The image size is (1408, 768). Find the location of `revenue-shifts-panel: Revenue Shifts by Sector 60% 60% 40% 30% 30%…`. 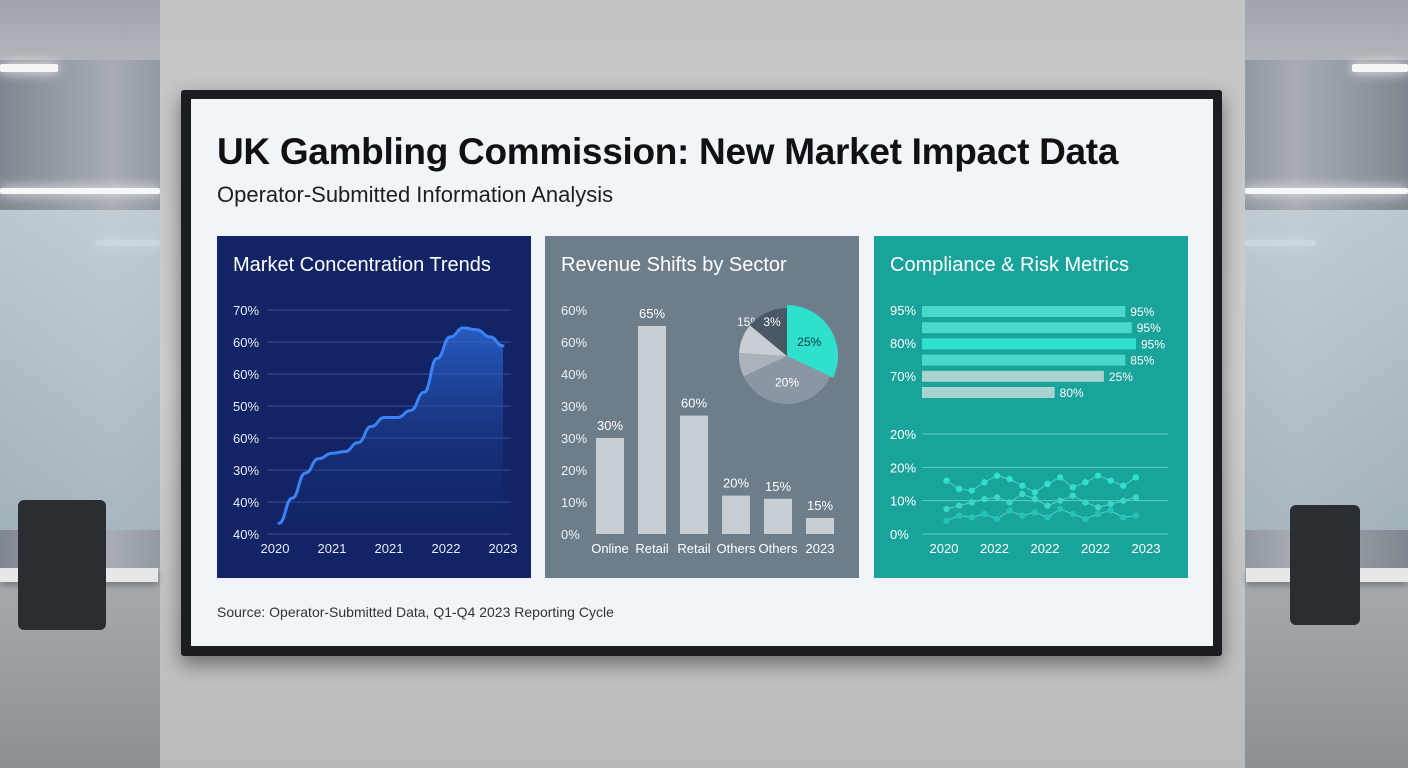

revenue-shifts-panel: Revenue Shifts by Sector 60% 60% 40% 30% 30%… is located at coordinates (702, 407).